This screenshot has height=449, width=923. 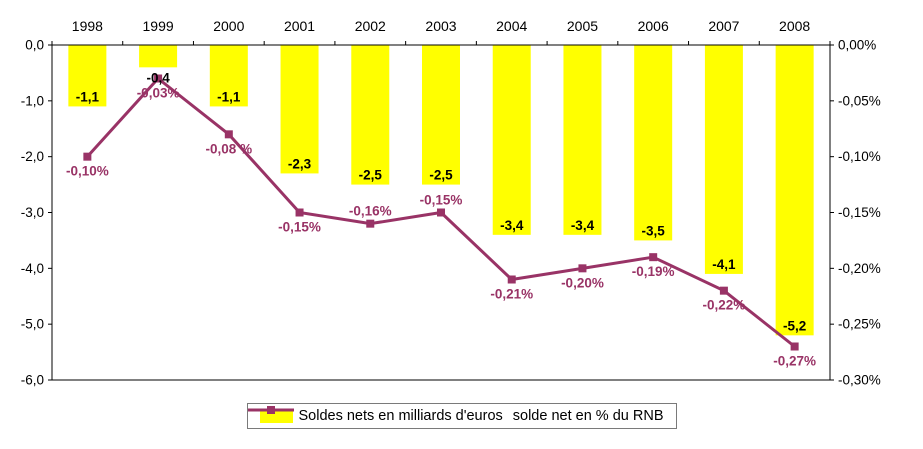 I want to click on line-marker-2006, so click(x=653, y=257).